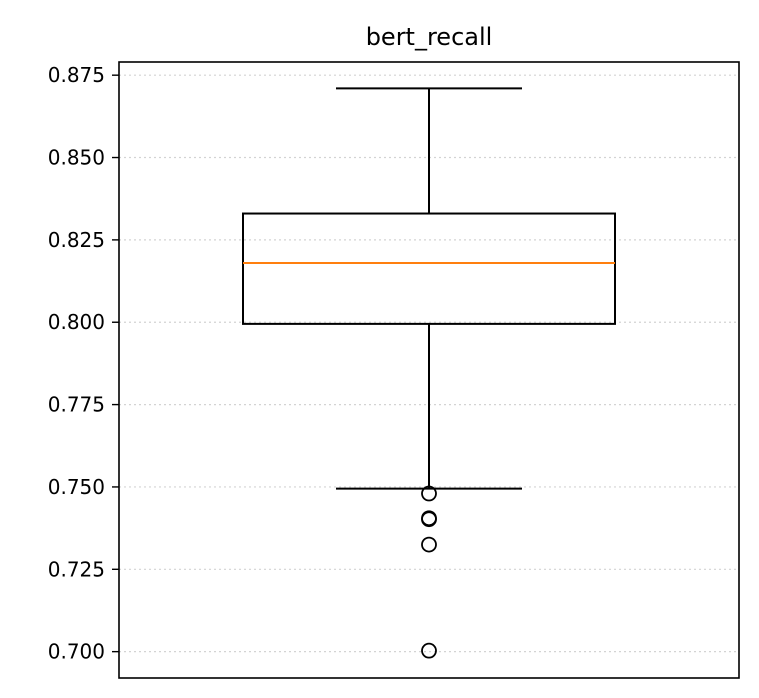 This screenshot has height=698, width=759. What do you see at coordinates (76, 652) in the screenshot?
I see `y-tick-label: 0.700` at bounding box center [76, 652].